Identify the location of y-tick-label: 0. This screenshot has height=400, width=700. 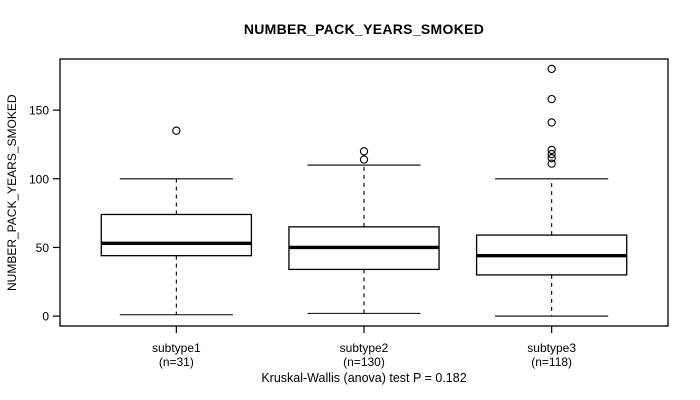
(45, 317).